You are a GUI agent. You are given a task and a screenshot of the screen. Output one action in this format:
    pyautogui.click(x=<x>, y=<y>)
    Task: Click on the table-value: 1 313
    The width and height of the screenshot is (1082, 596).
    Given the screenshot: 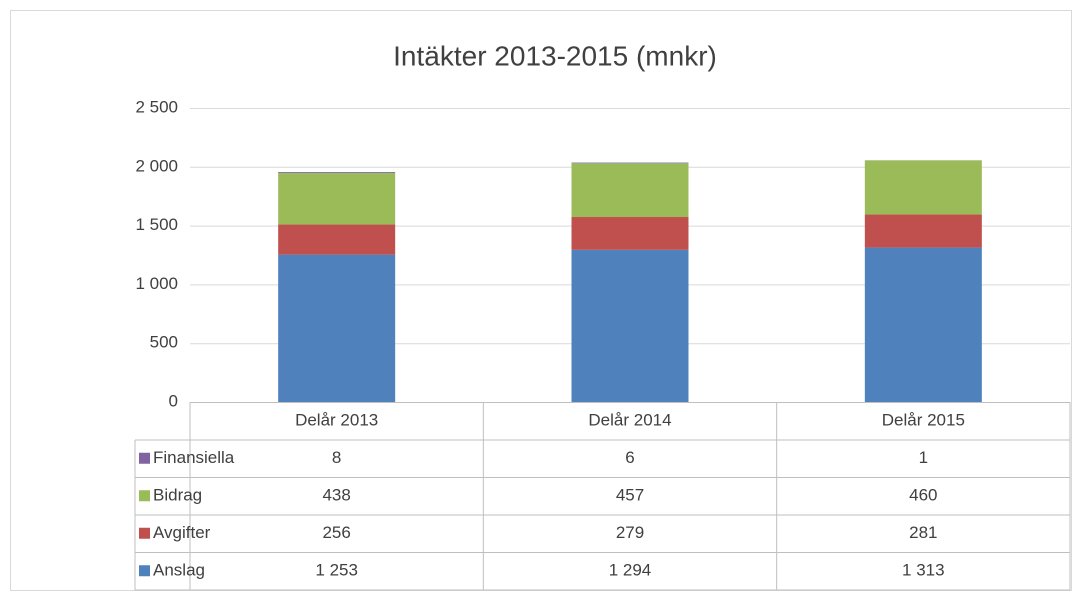 What is the action you would take?
    pyautogui.click(x=923, y=570)
    